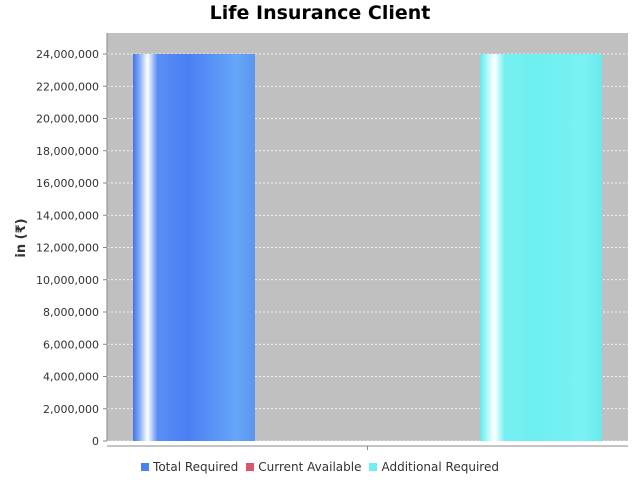 This screenshot has width=640, height=480. Describe the element at coordinates (95, 441) in the screenshot. I see `y-tick-label: 0` at that location.